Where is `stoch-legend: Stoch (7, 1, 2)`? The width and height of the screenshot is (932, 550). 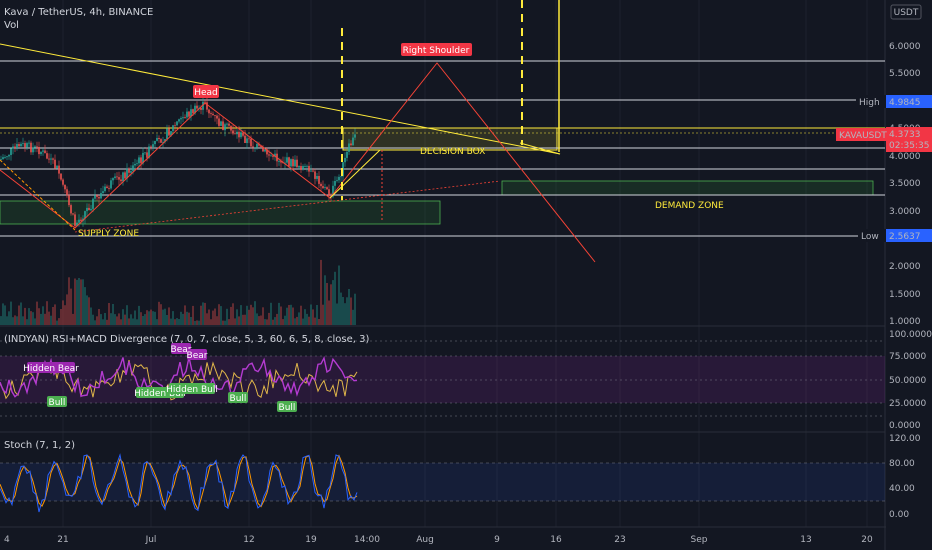 stoch-legend: Stoch (7, 1, 2) is located at coordinates (39, 445).